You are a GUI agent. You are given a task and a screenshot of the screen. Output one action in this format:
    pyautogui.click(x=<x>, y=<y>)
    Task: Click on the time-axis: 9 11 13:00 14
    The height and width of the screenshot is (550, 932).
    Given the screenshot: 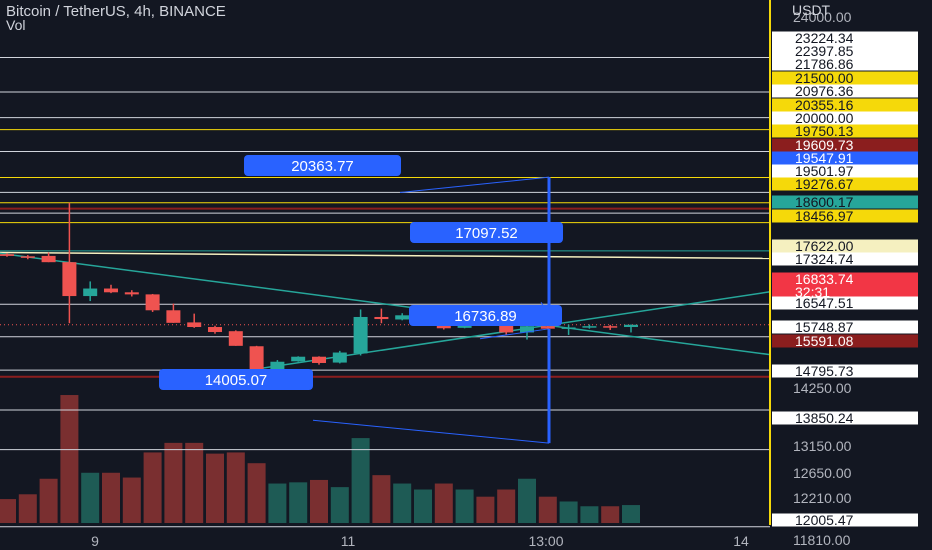 What is the action you would take?
    pyautogui.click(x=420, y=541)
    